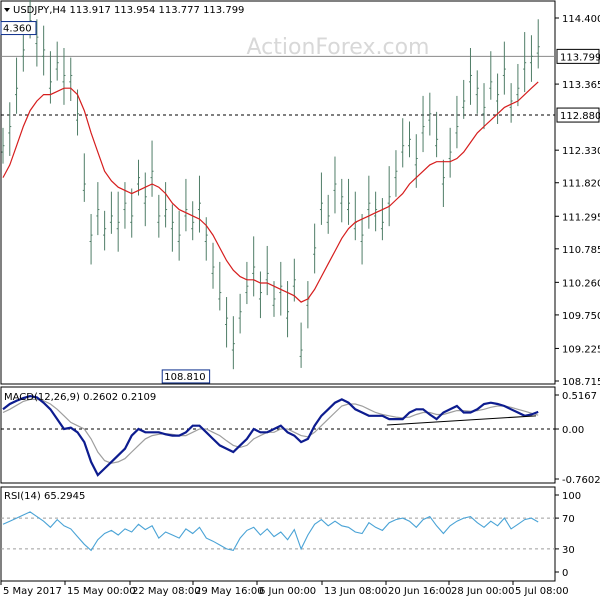  I want to click on x-axis-label: 20 Jun 16:00, so click(420, 591).